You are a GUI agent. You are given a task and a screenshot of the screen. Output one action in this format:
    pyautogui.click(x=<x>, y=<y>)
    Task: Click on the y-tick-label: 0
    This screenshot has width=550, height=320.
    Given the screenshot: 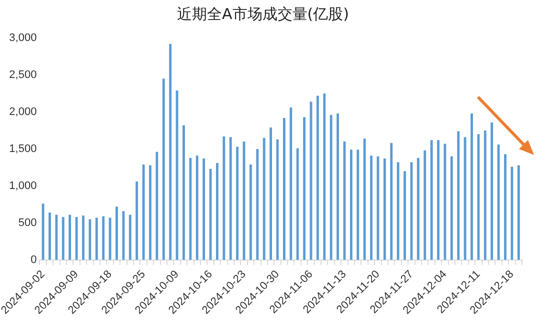 What is the action you would take?
    pyautogui.click(x=33, y=260)
    